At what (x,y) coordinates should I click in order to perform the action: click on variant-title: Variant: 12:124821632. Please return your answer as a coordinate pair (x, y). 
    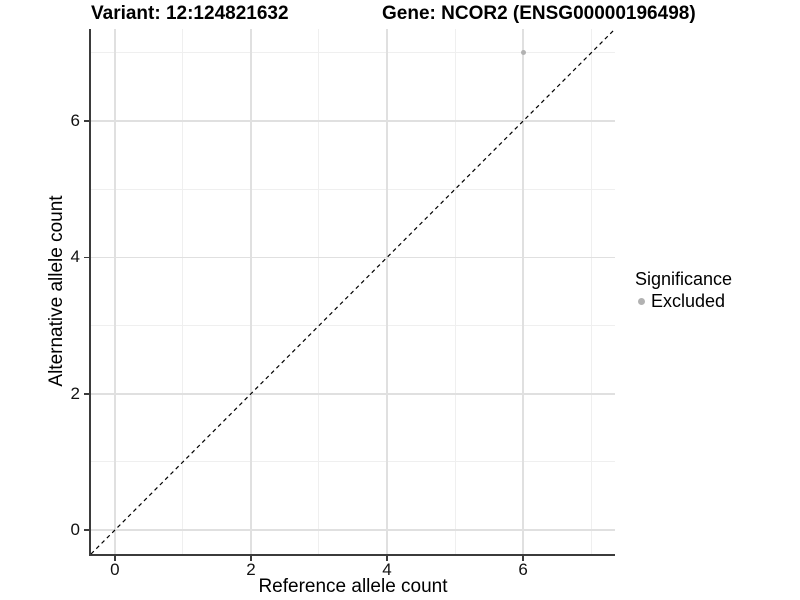
    Looking at the image, I should click on (190, 13).